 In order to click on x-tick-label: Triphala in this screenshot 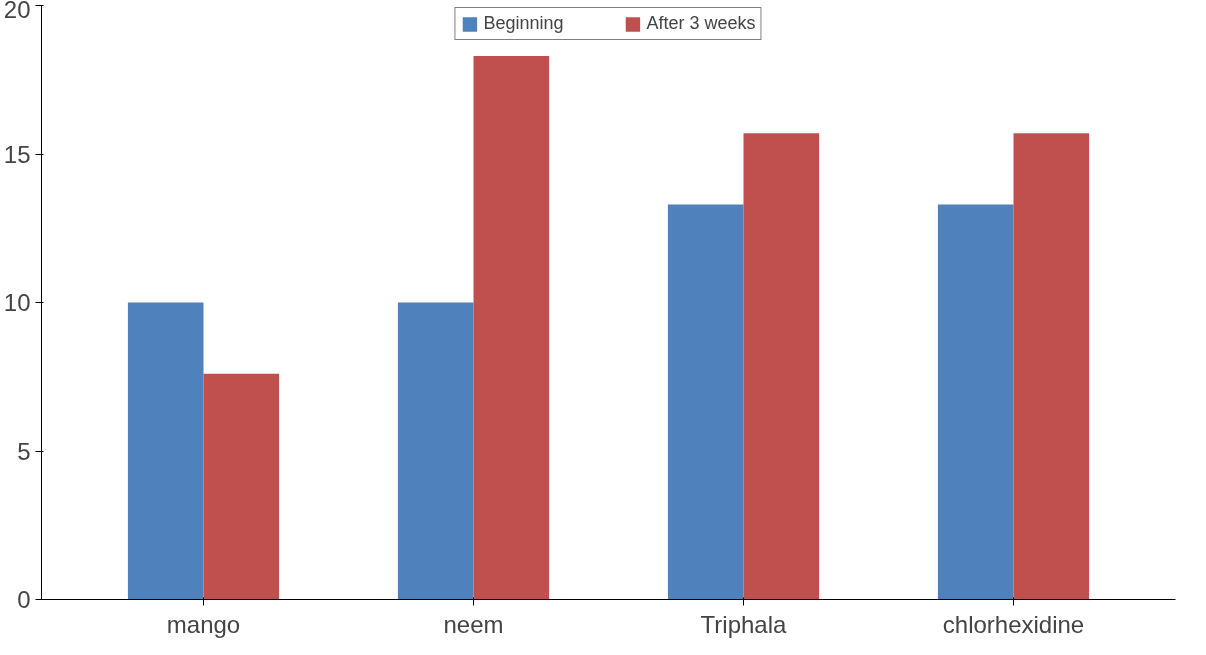, I will do `click(744, 624)`.